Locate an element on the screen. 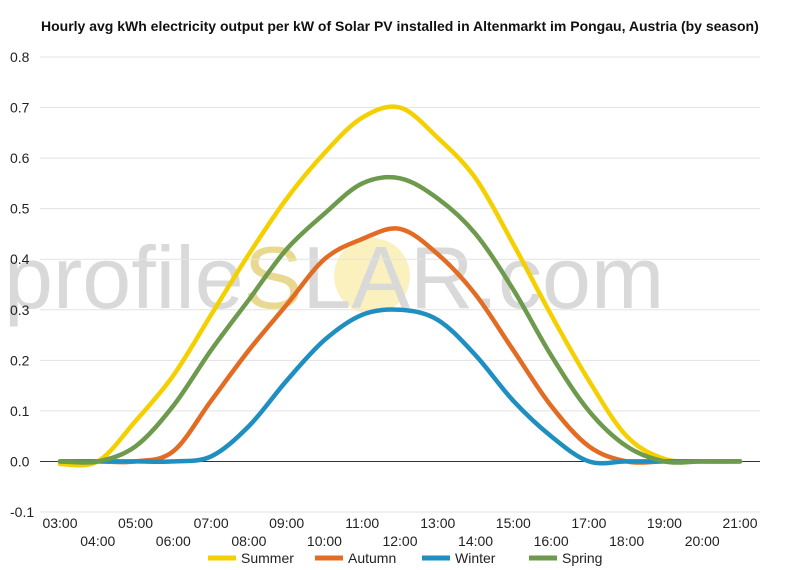 The height and width of the screenshot is (570, 800). y-tick-label: 0.0 is located at coordinates (20, 461).